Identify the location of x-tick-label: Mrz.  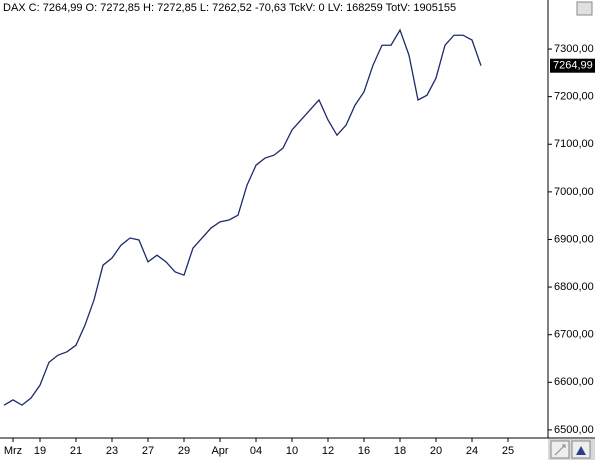
(13, 451).